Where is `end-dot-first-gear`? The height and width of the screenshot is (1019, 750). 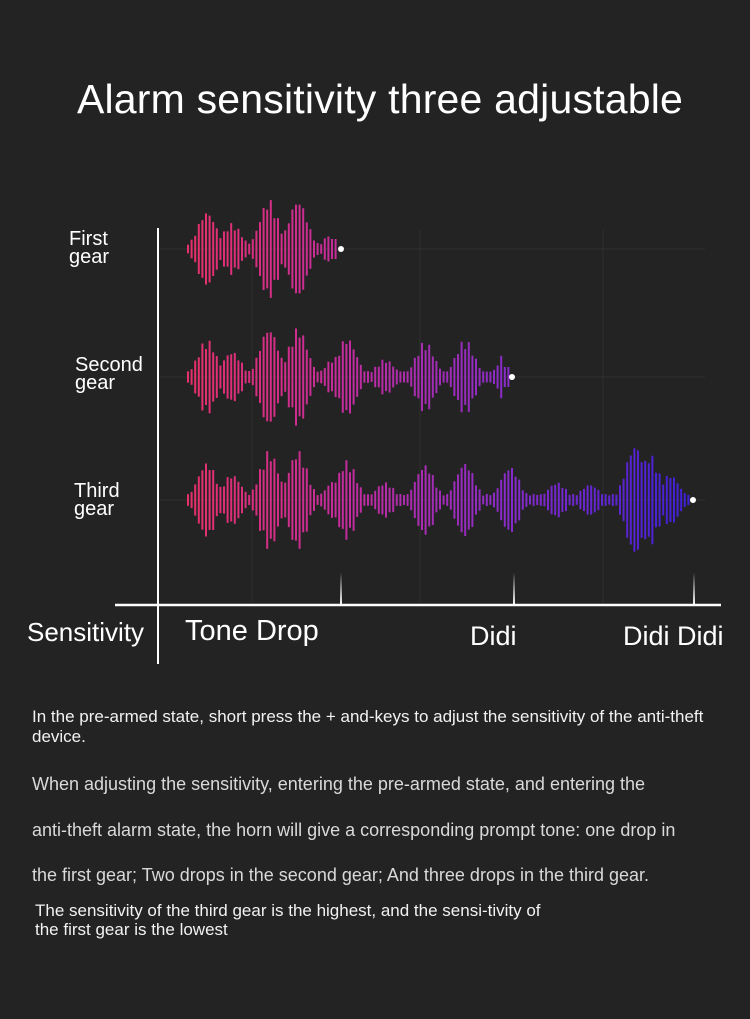
end-dot-first-gear is located at coordinates (341, 249).